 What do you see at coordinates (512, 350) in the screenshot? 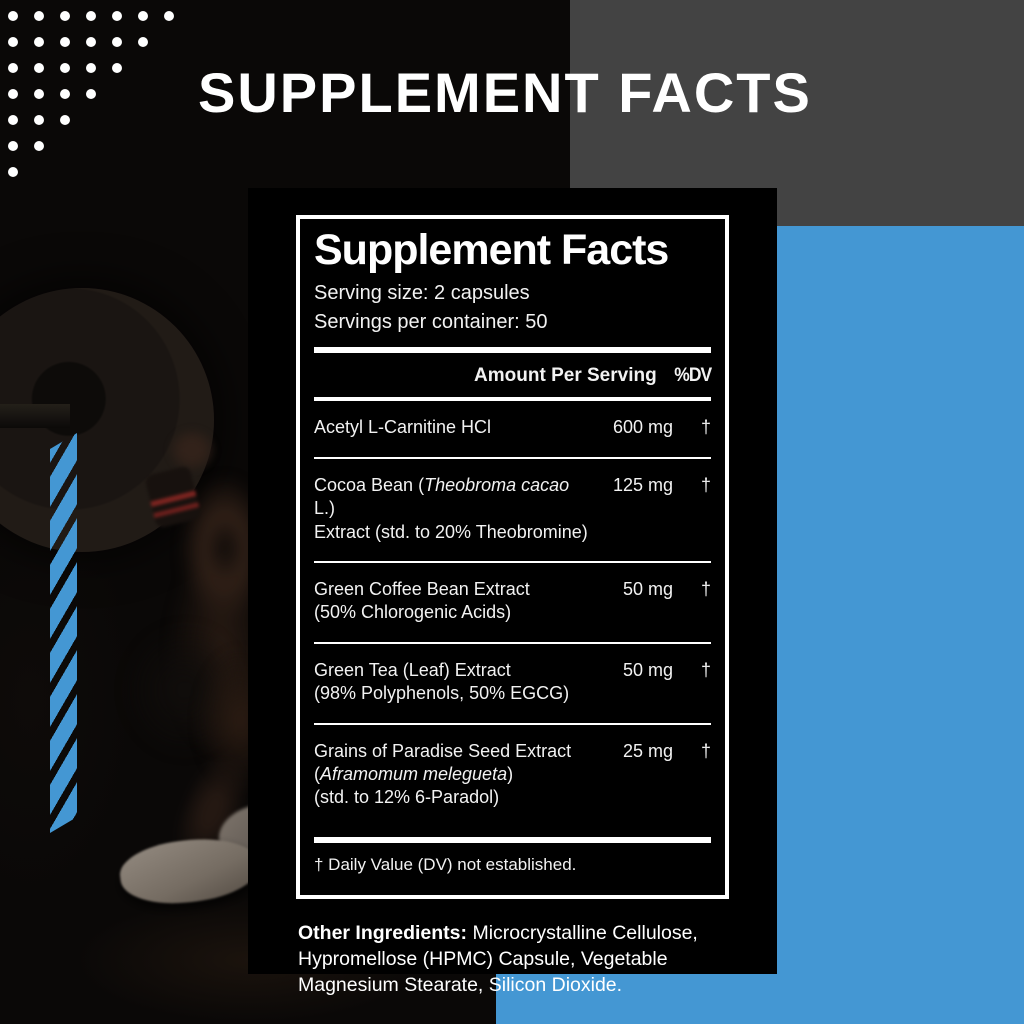
I see `divider-thick` at bounding box center [512, 350].